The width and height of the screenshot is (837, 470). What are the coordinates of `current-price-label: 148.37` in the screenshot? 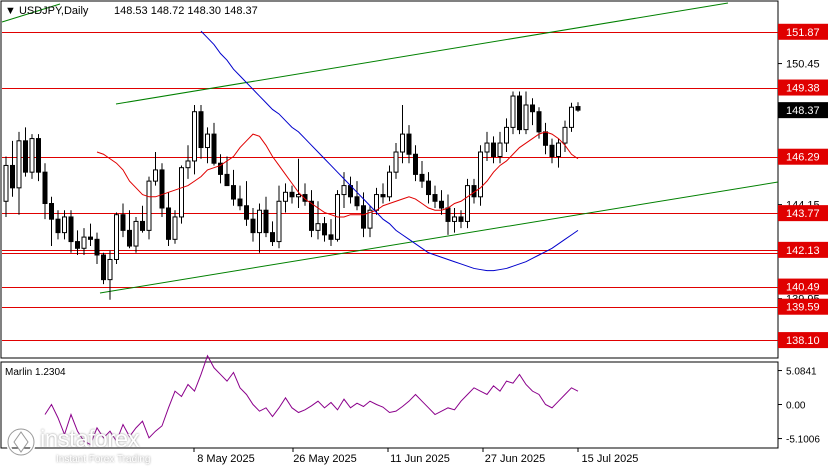 It's located at (803, 111).